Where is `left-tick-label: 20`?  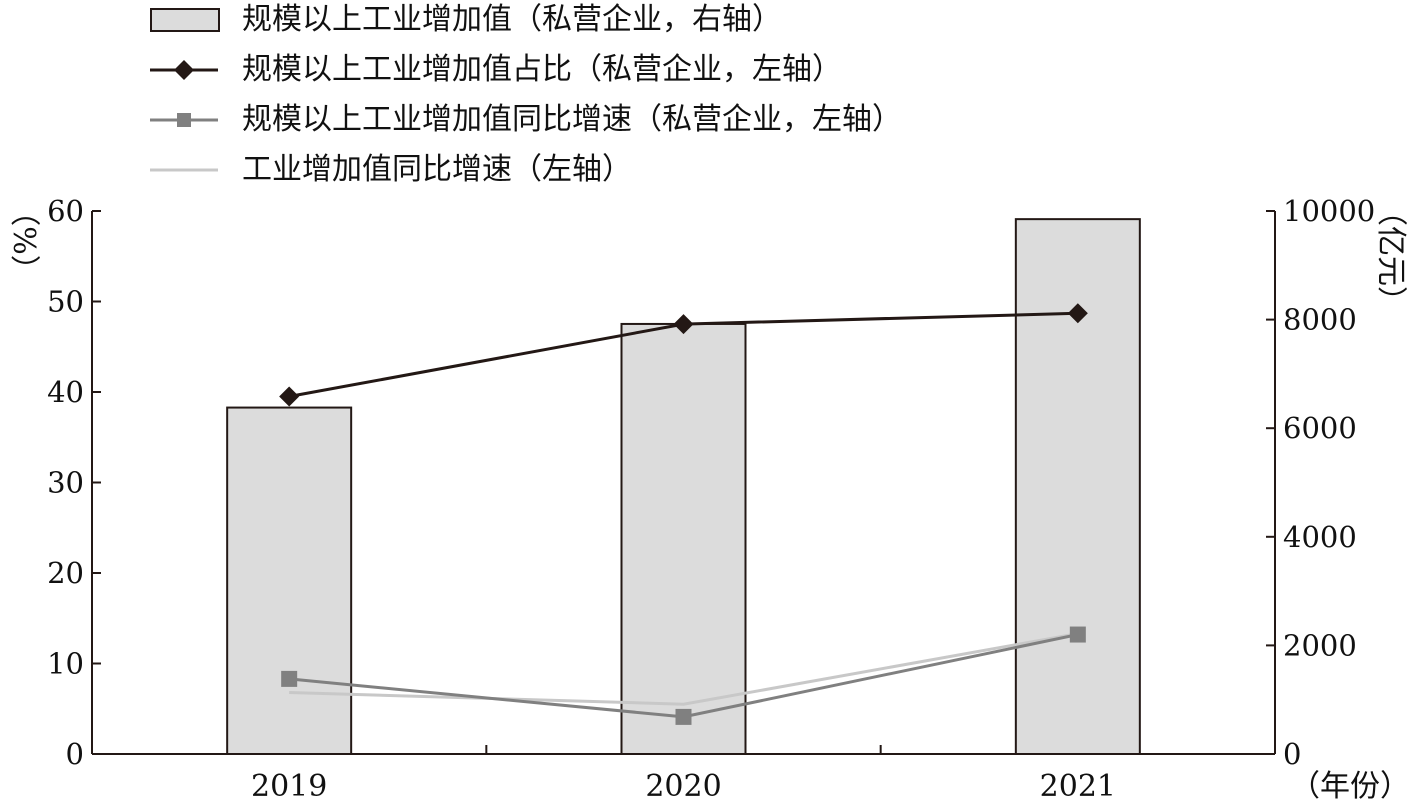 left-tick-label: 20 is located at coordinates (65, 573).